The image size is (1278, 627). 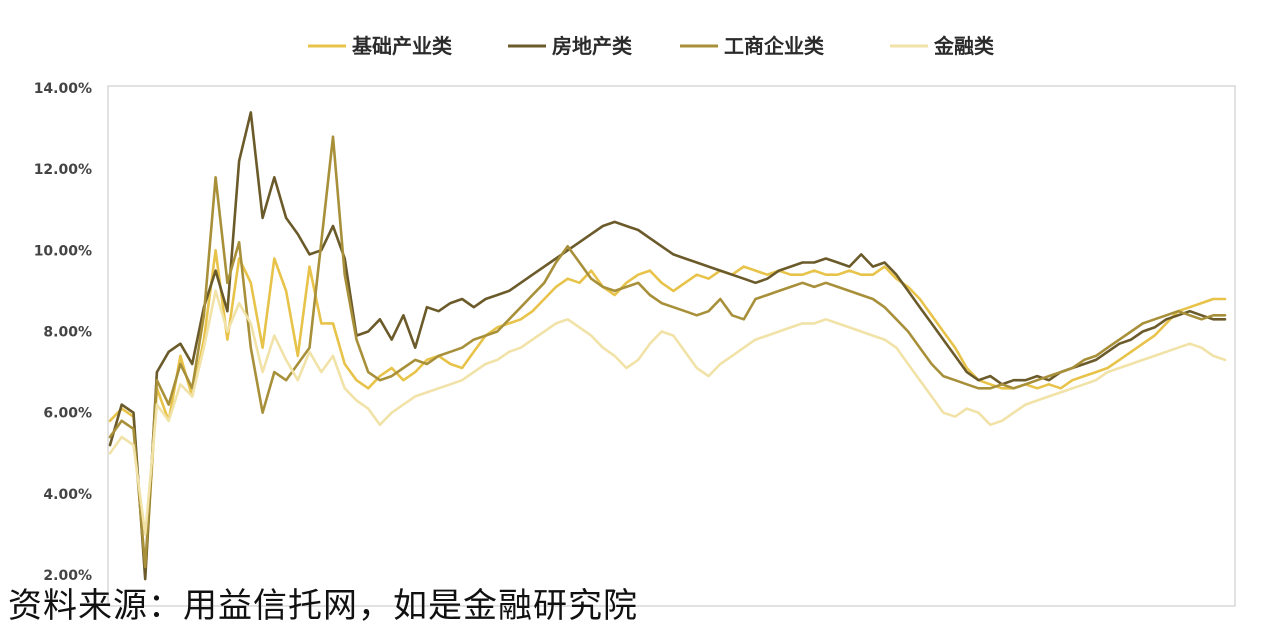 What do you see at coordinates (67, 576) in the screenshot?
I see `y-tick-label: 2.00%` at bounding box center [67, 576].